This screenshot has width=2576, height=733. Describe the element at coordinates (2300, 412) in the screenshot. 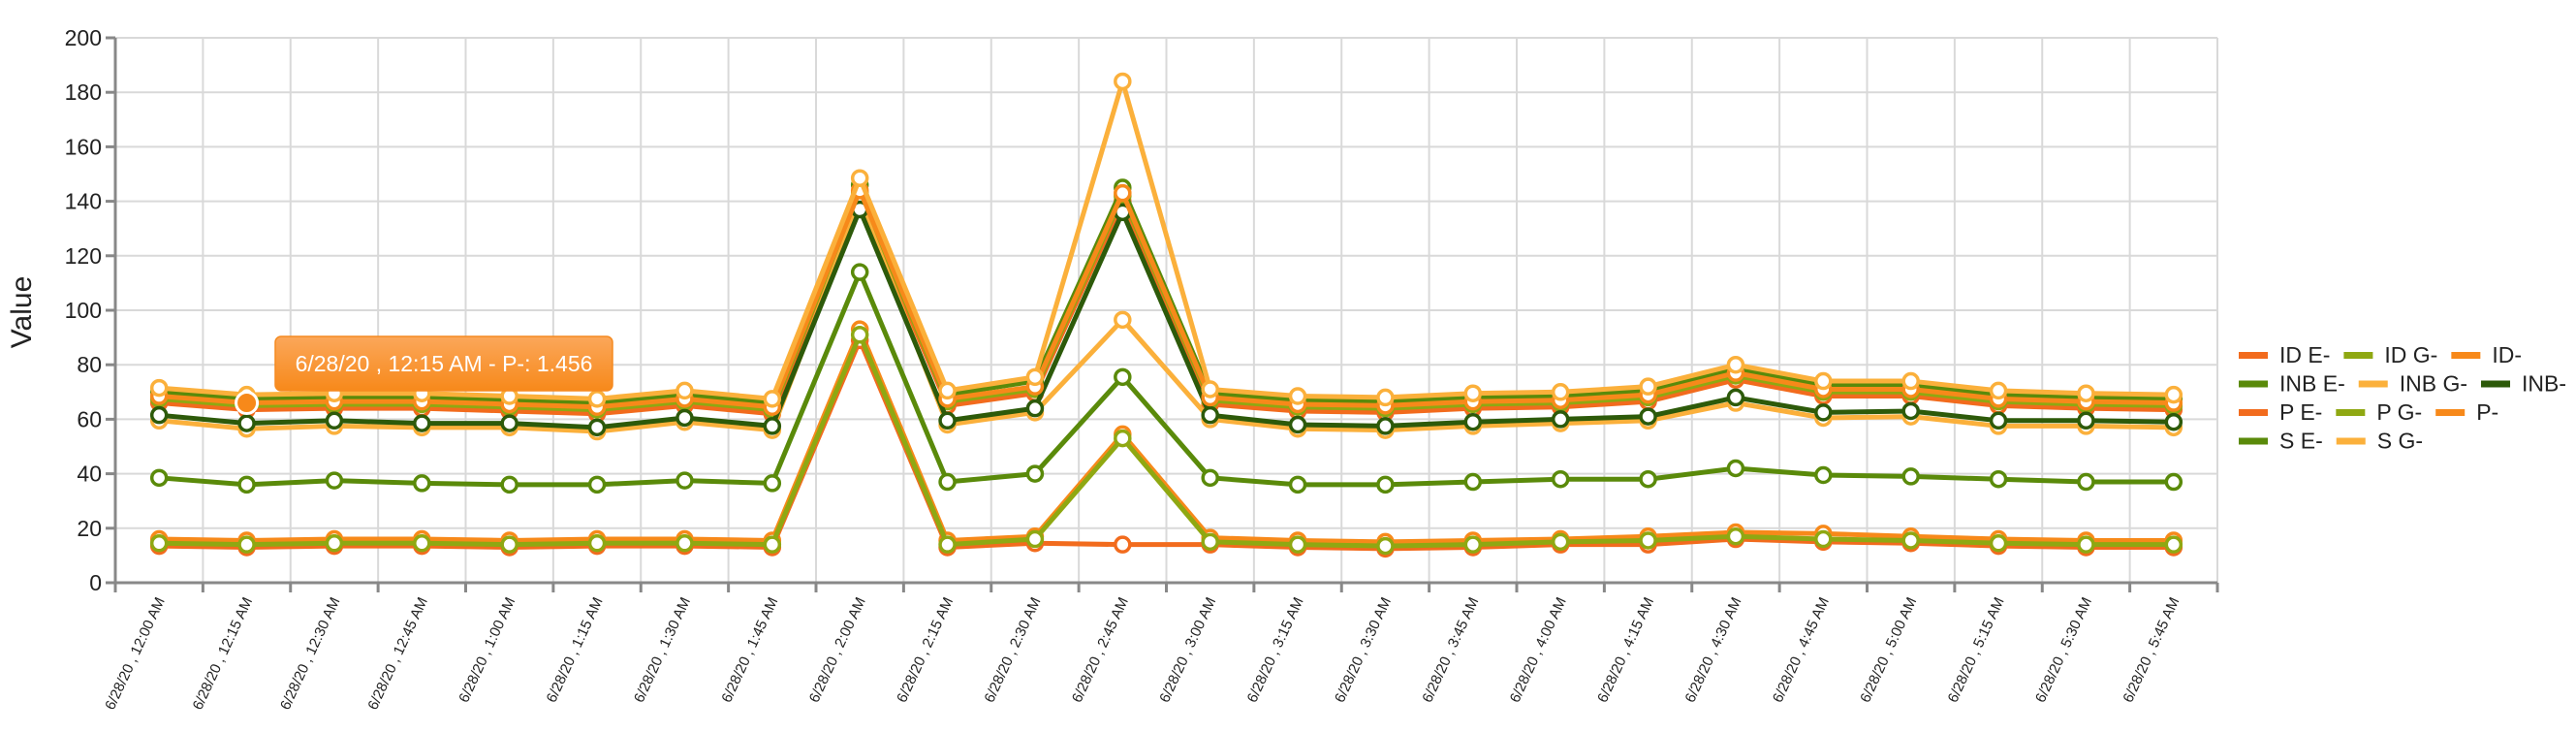

I see `legend-label: P E-` at that location.